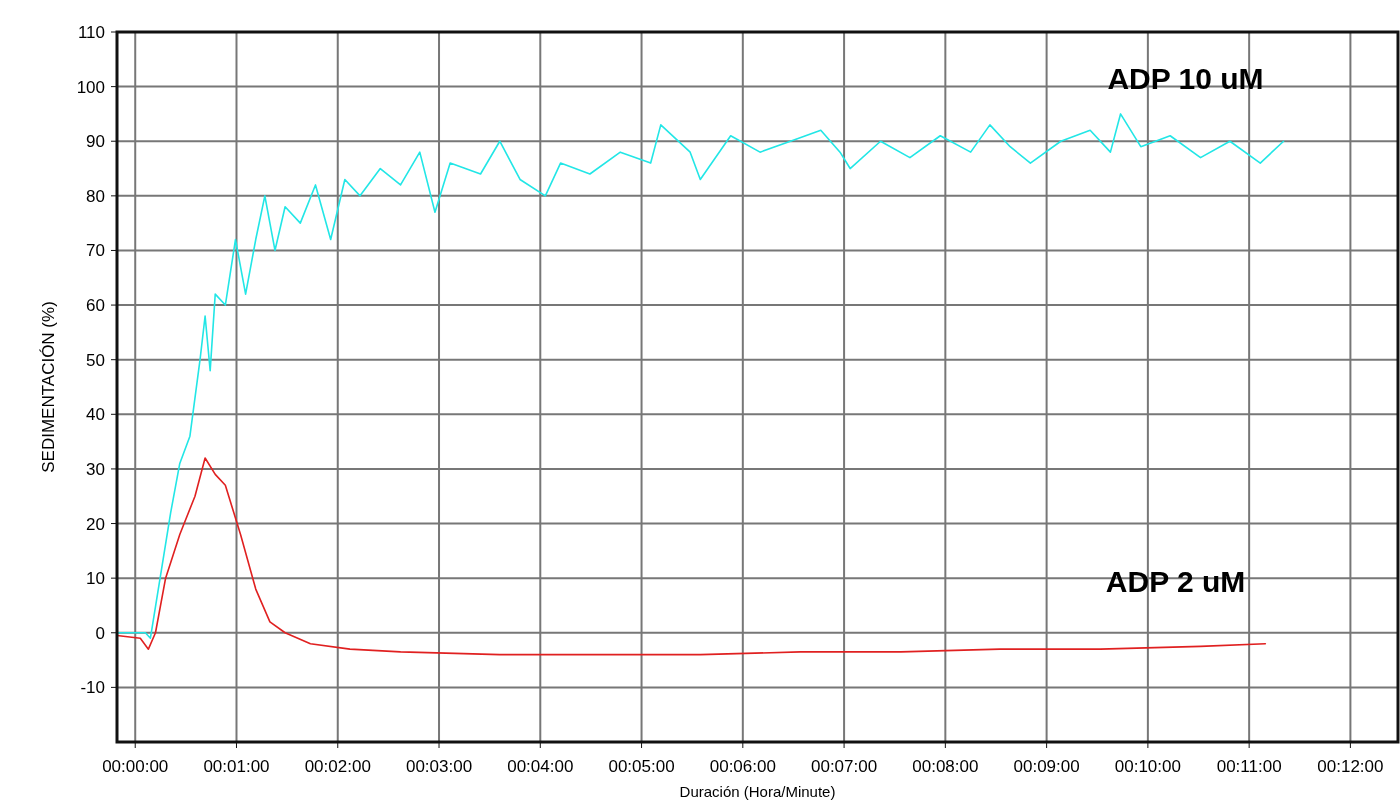  Describe the element at coordinates (439, 766) in the screenshot. I see `x-tick-label: 00:03:00` at that location.